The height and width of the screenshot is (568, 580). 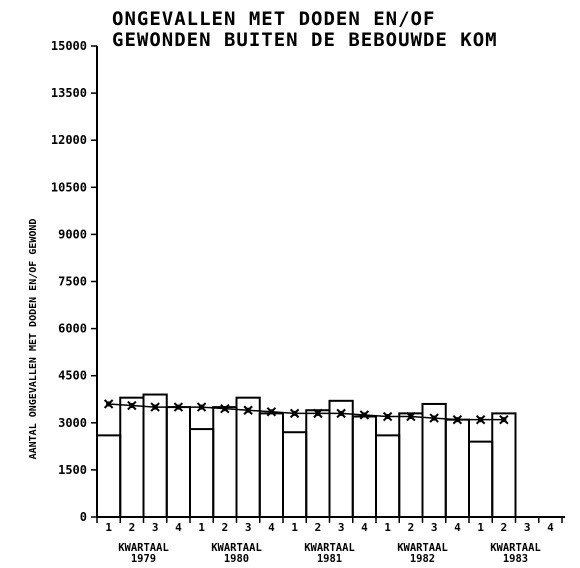 What do you see at coordinates (329, 559) in the screenshot?
I see `x-group-year: 1981` at bounding box center [329, 559].